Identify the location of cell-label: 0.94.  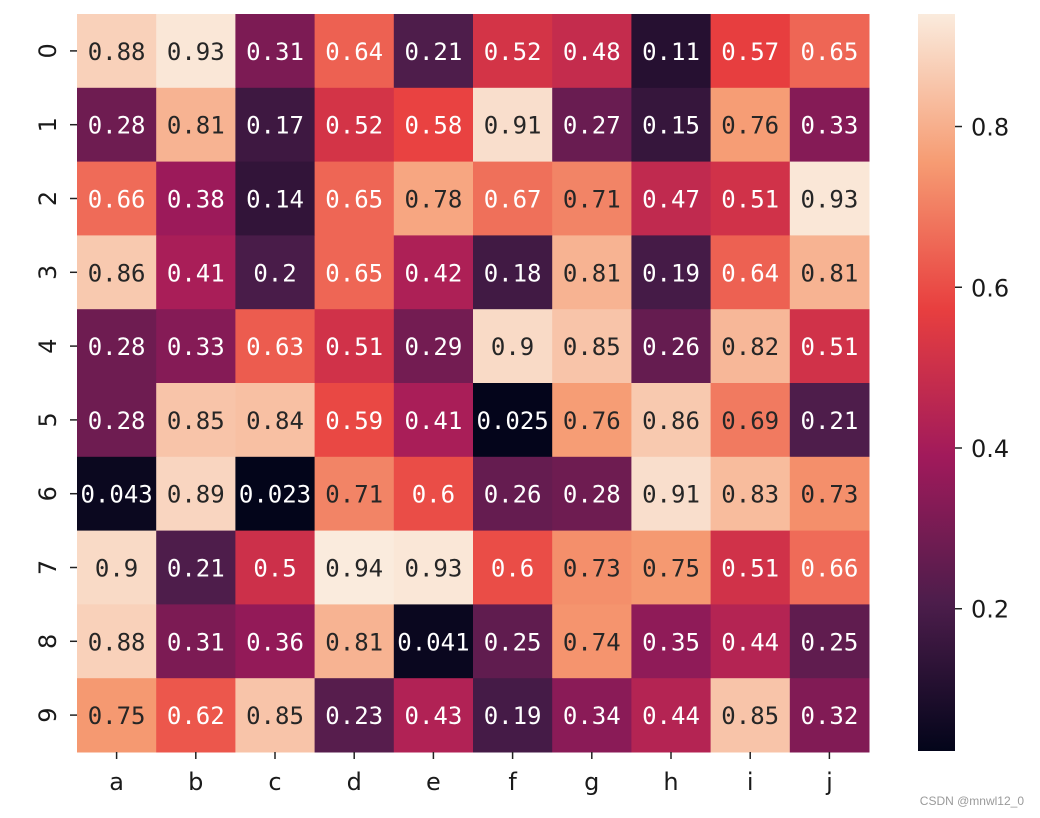
(354, 569).